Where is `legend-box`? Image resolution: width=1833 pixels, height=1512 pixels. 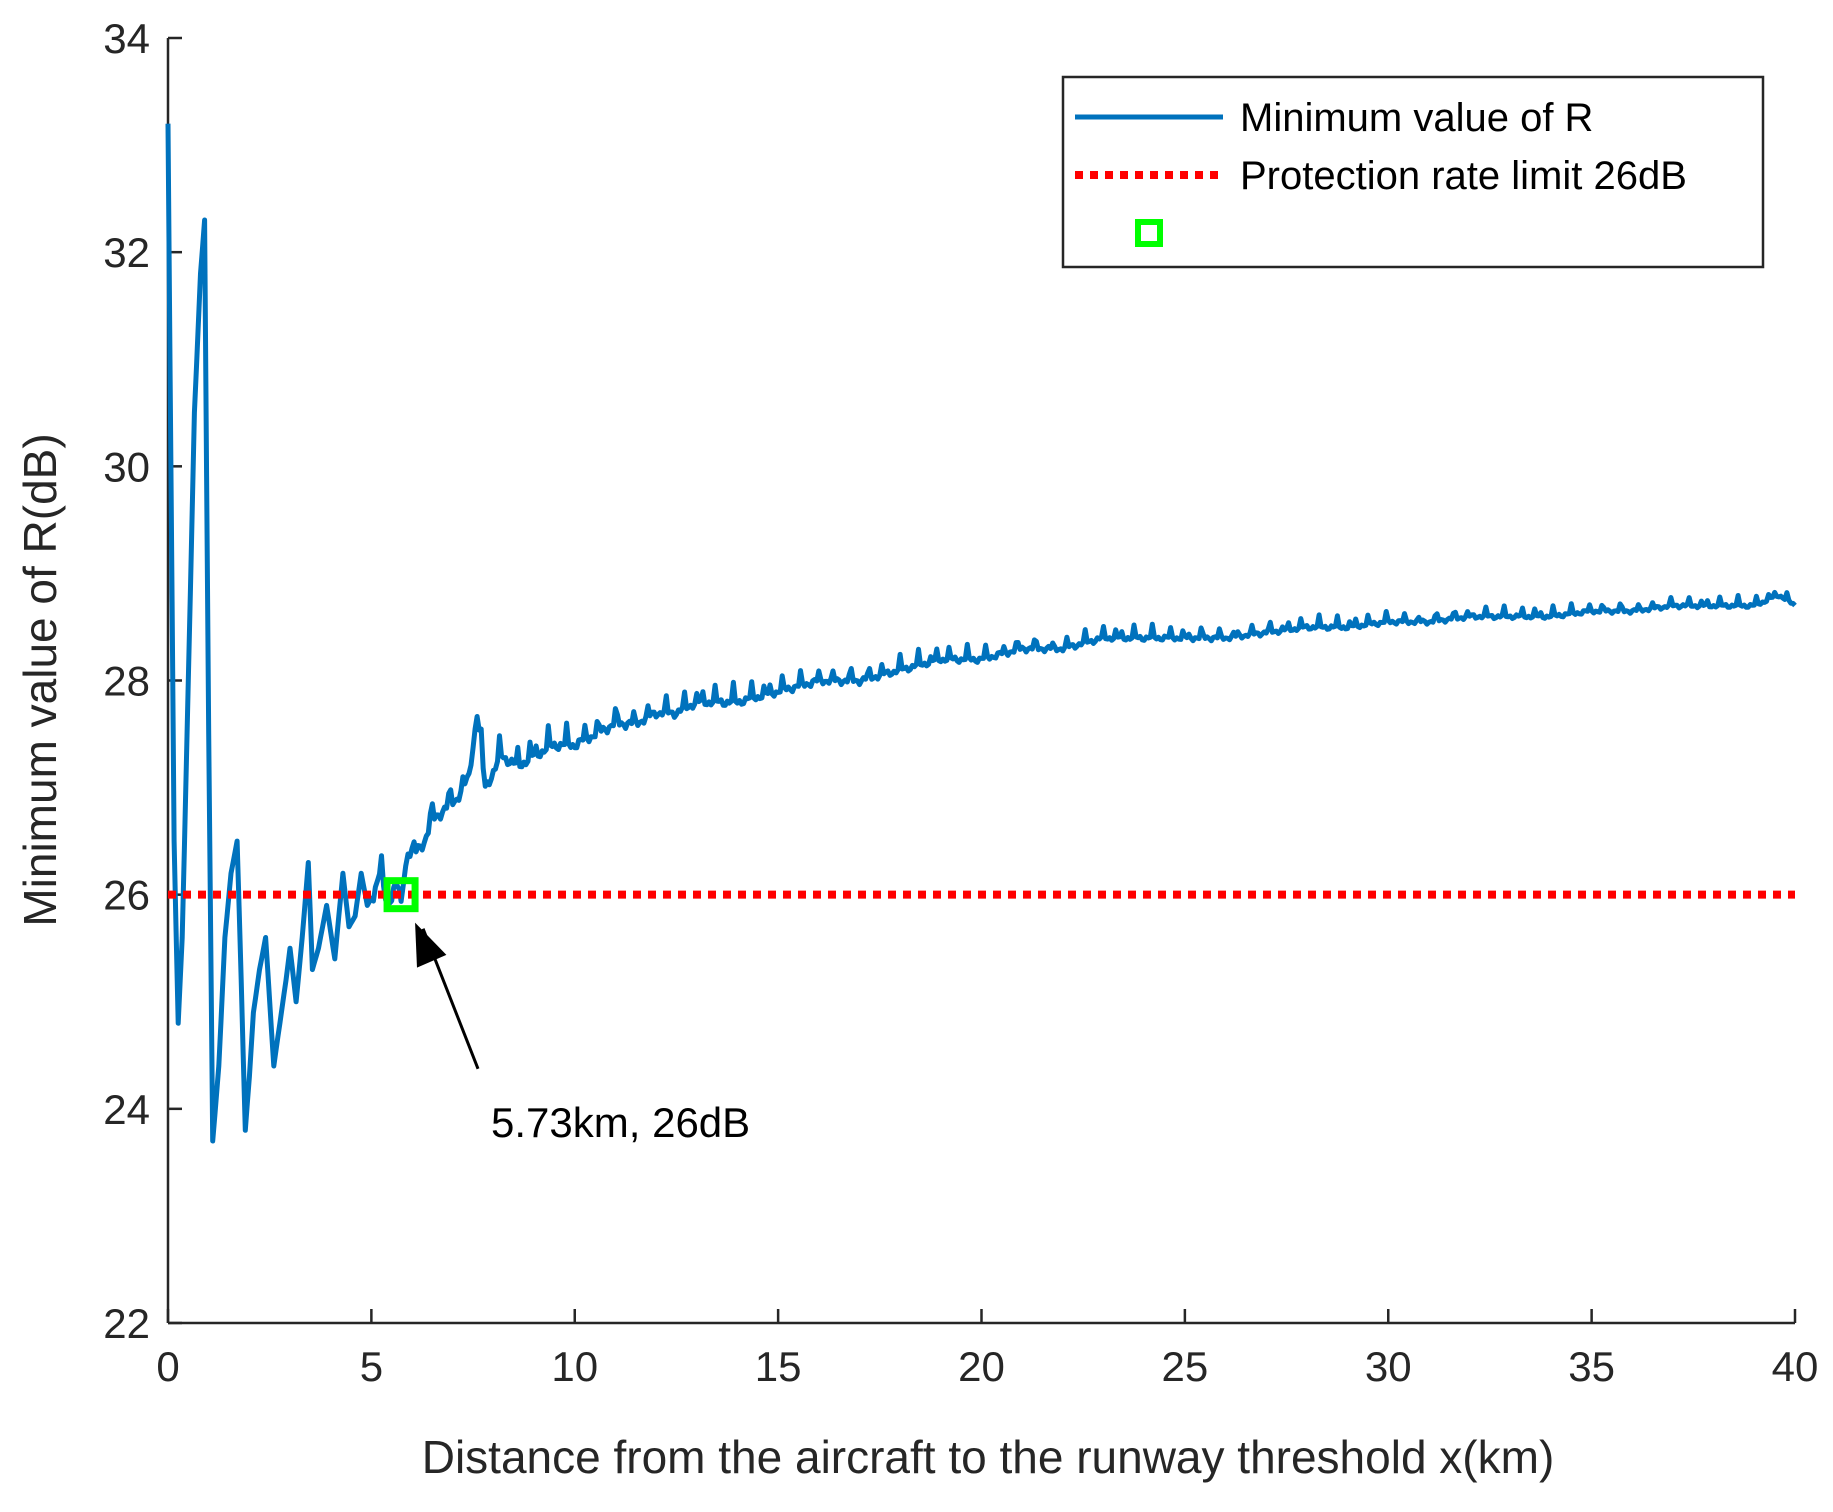 legend-box is located at coordinates (1413, 172).